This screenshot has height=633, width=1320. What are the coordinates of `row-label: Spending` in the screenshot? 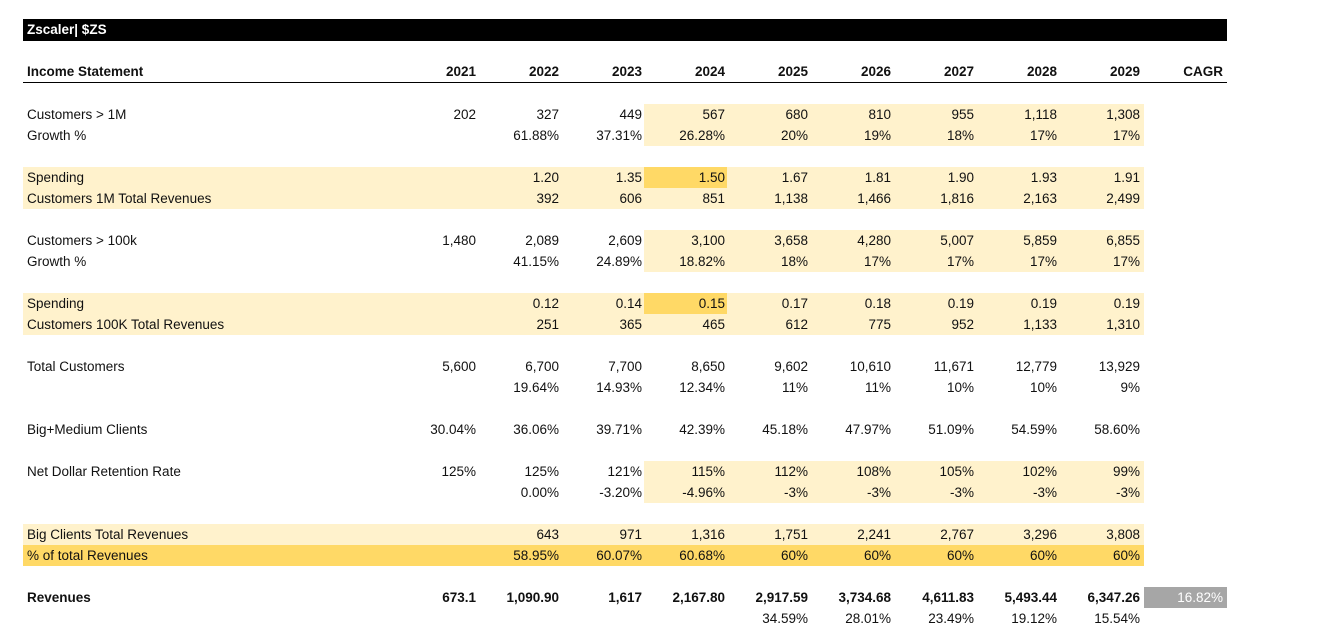 It's located at (56, 177).